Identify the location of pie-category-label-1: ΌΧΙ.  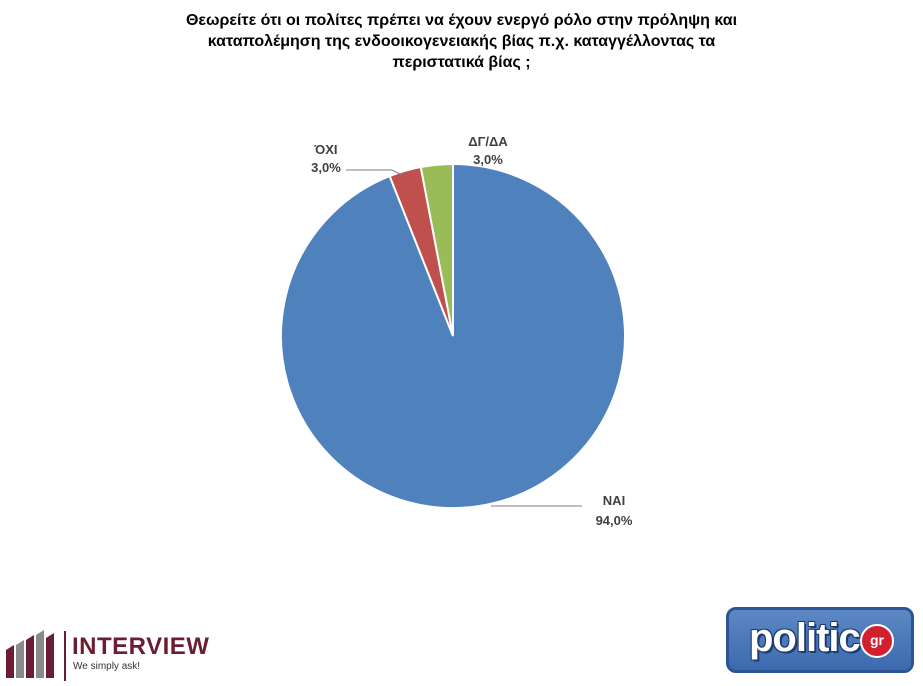
(325, 149).